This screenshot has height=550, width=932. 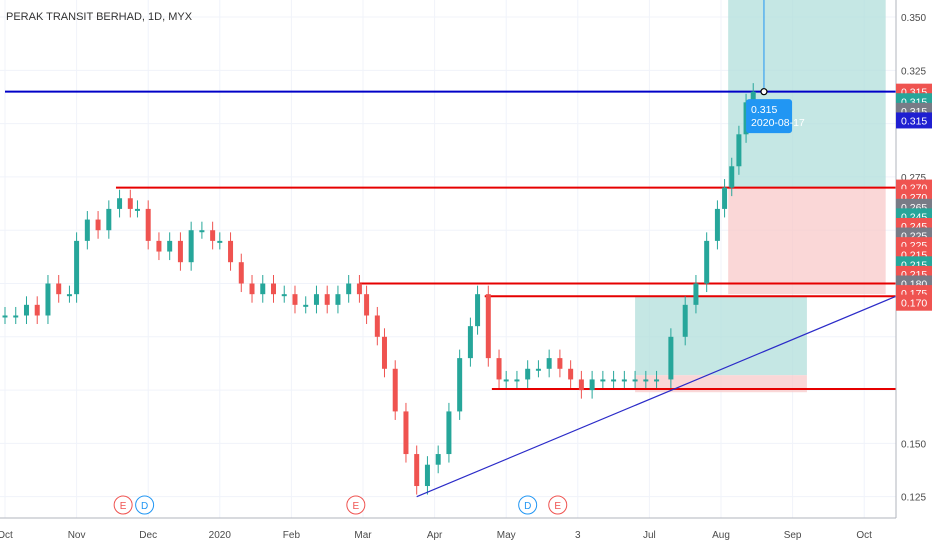 What do you see at coordinates (778, 123) in the screenshot?
I see `tooltip-date: 2020-08-17` at bounding box center [778, 123].